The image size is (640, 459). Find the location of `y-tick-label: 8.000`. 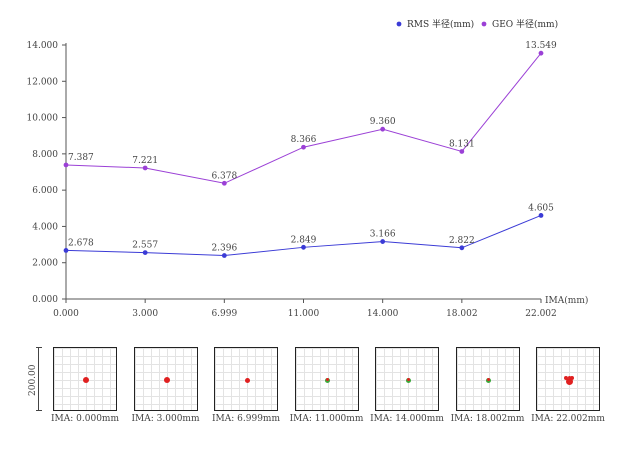

y-tick-label: 8.000 is located at coordinates (45, 155).